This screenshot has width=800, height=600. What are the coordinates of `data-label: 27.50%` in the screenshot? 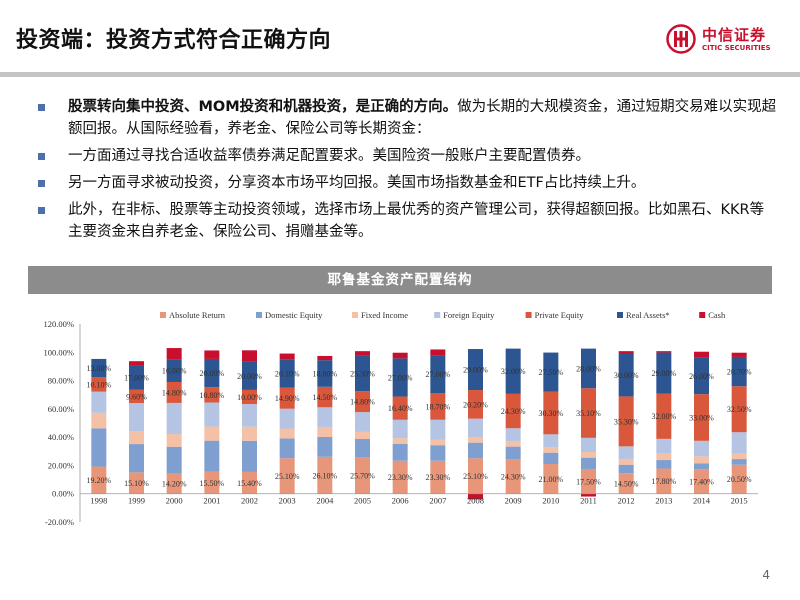 It's located at (550, 372).